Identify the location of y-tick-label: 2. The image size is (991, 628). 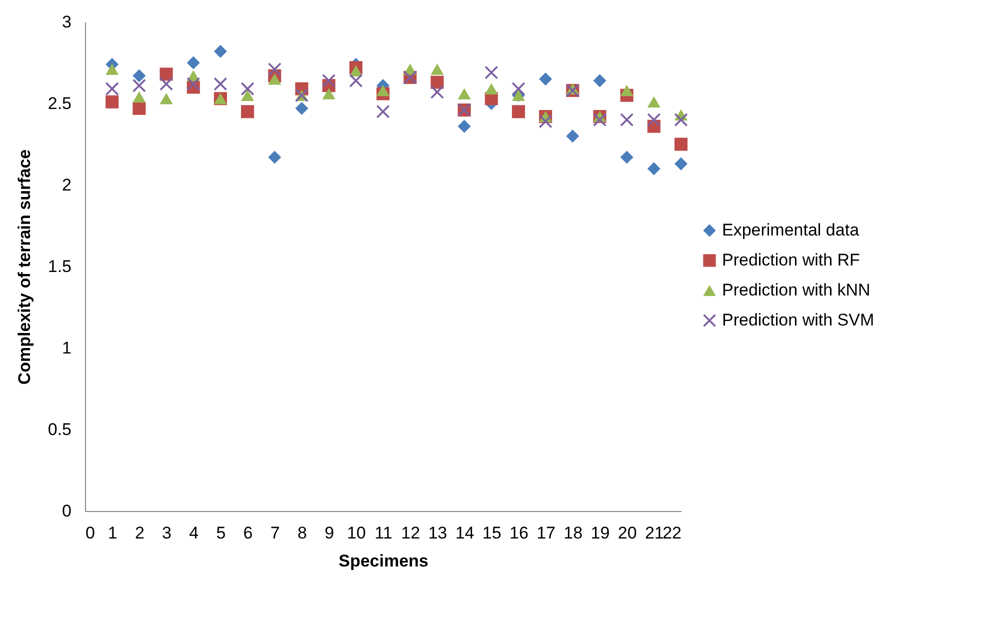
(67, 185).